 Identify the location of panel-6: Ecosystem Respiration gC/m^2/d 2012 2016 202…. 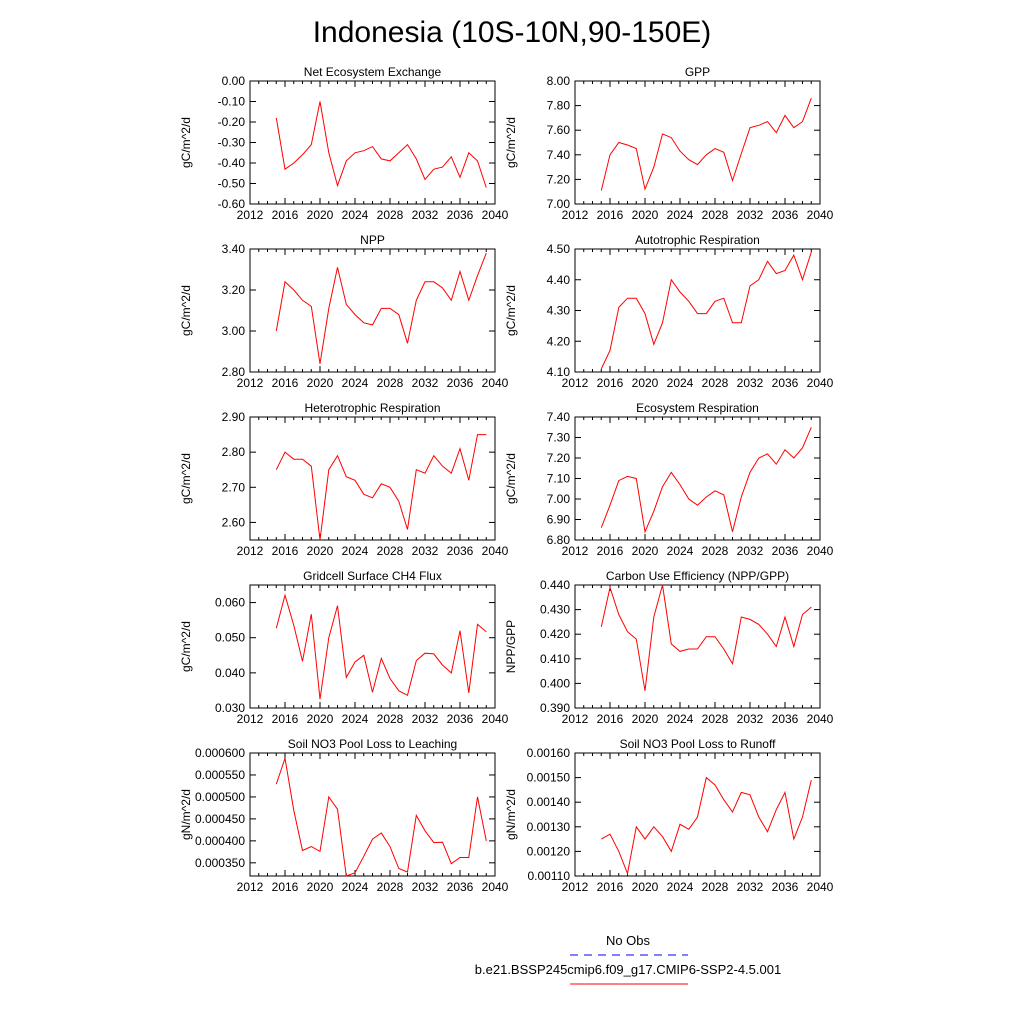
(669, 479).